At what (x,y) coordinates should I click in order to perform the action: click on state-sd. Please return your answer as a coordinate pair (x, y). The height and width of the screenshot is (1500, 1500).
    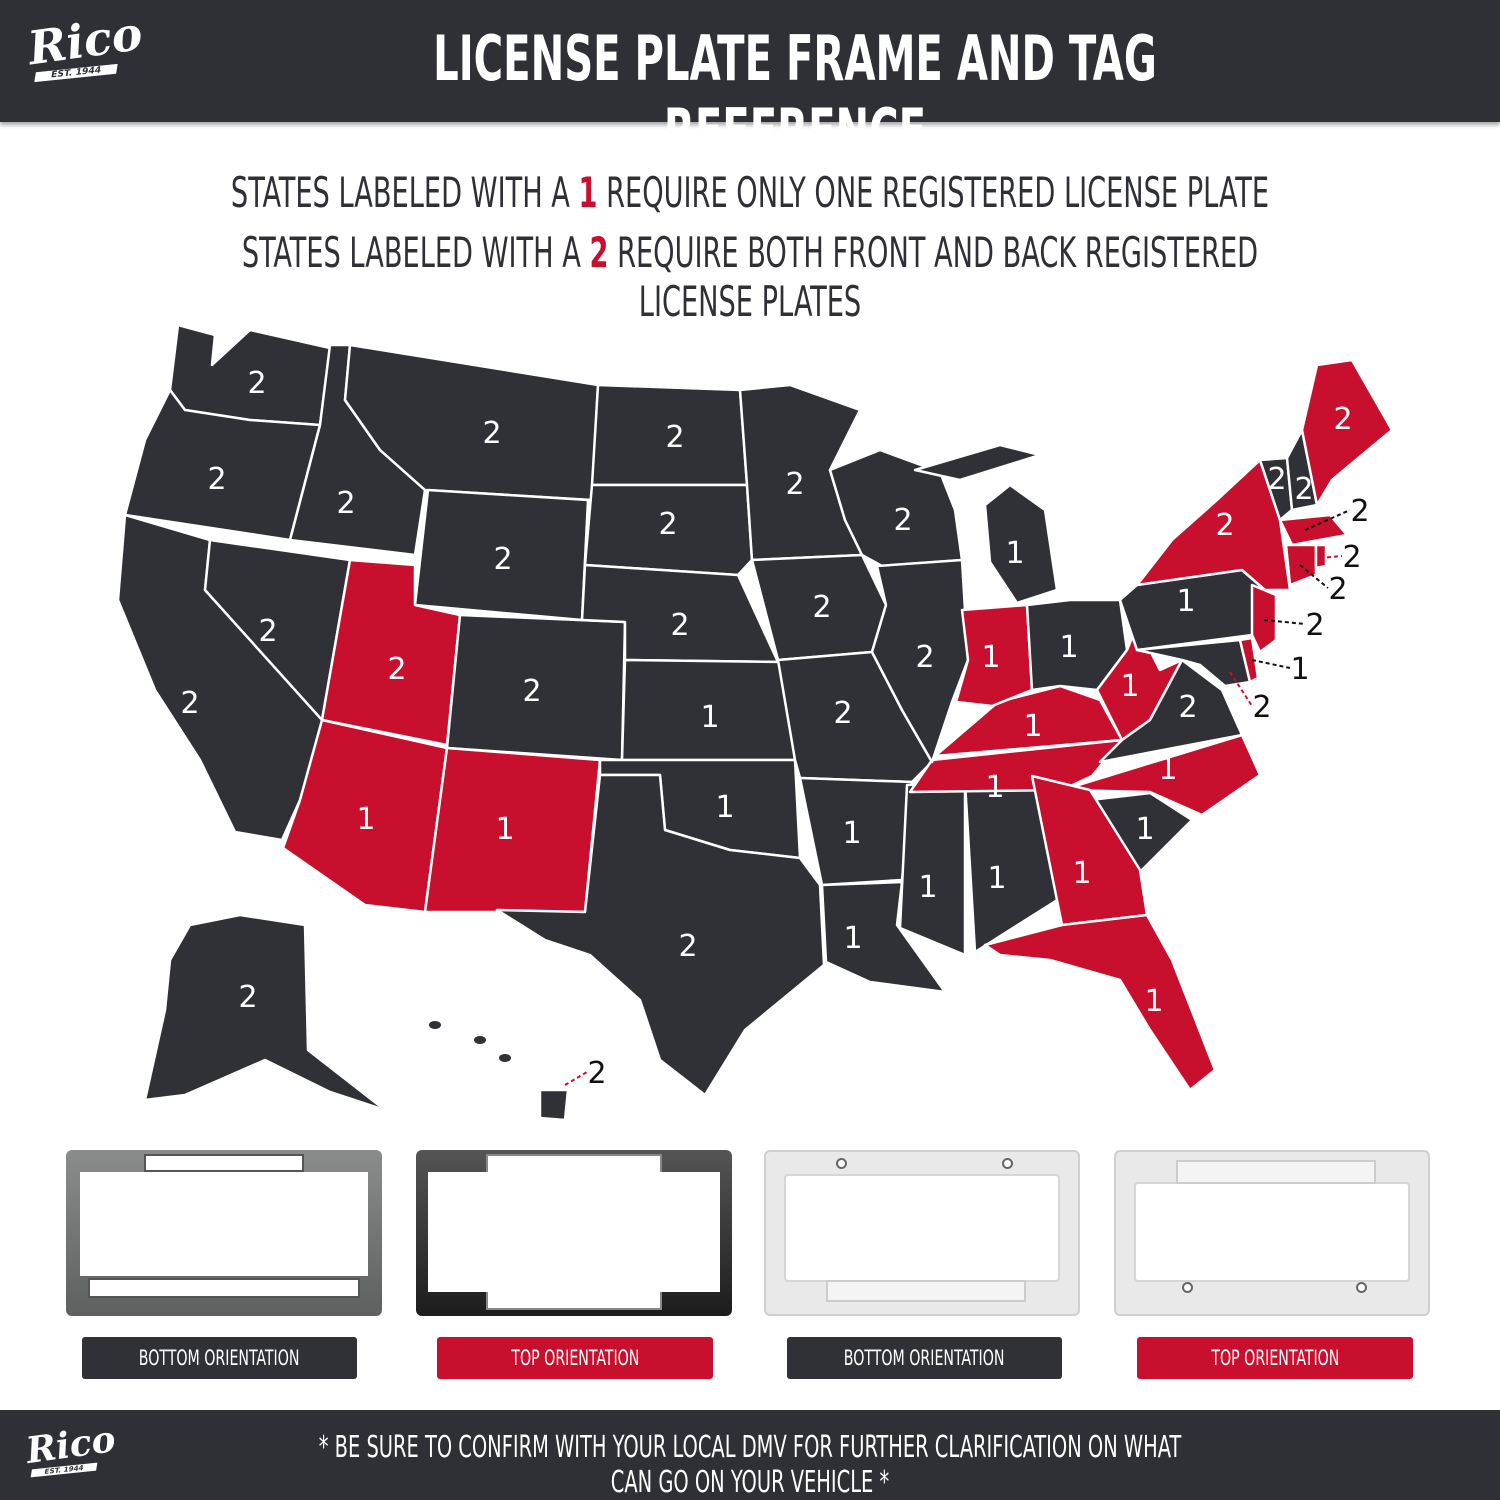
    Looking at the image, I should click on (668, 530).